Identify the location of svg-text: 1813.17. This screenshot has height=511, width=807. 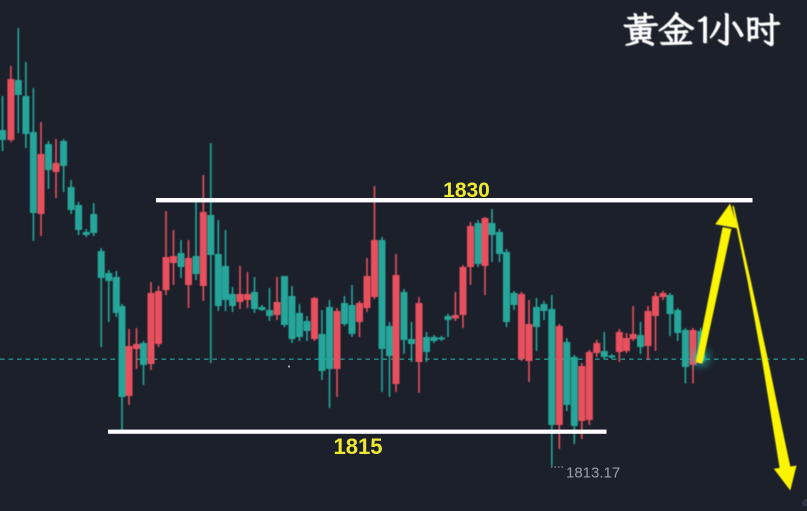
(593, 472).